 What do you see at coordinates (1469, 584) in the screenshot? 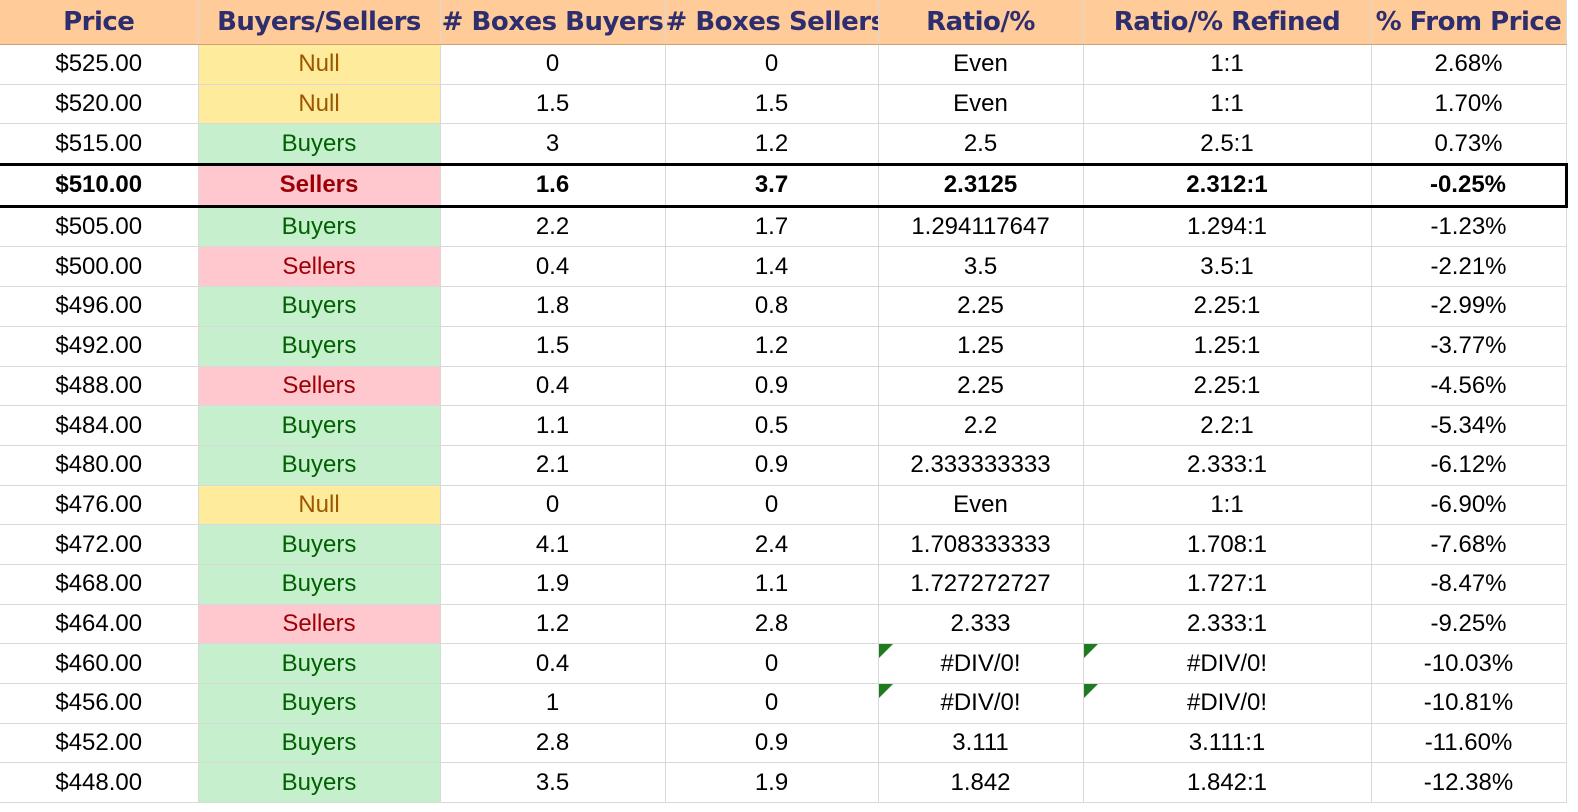
I see `from-price-cell: -8.47%` at bounding box center [1469, 584].